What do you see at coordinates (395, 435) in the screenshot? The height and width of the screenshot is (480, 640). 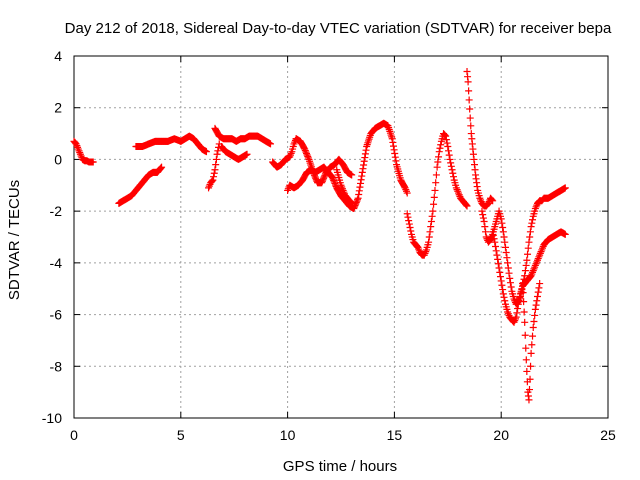 I see `x-tick-label: 15` at bounding box center [395, 435].